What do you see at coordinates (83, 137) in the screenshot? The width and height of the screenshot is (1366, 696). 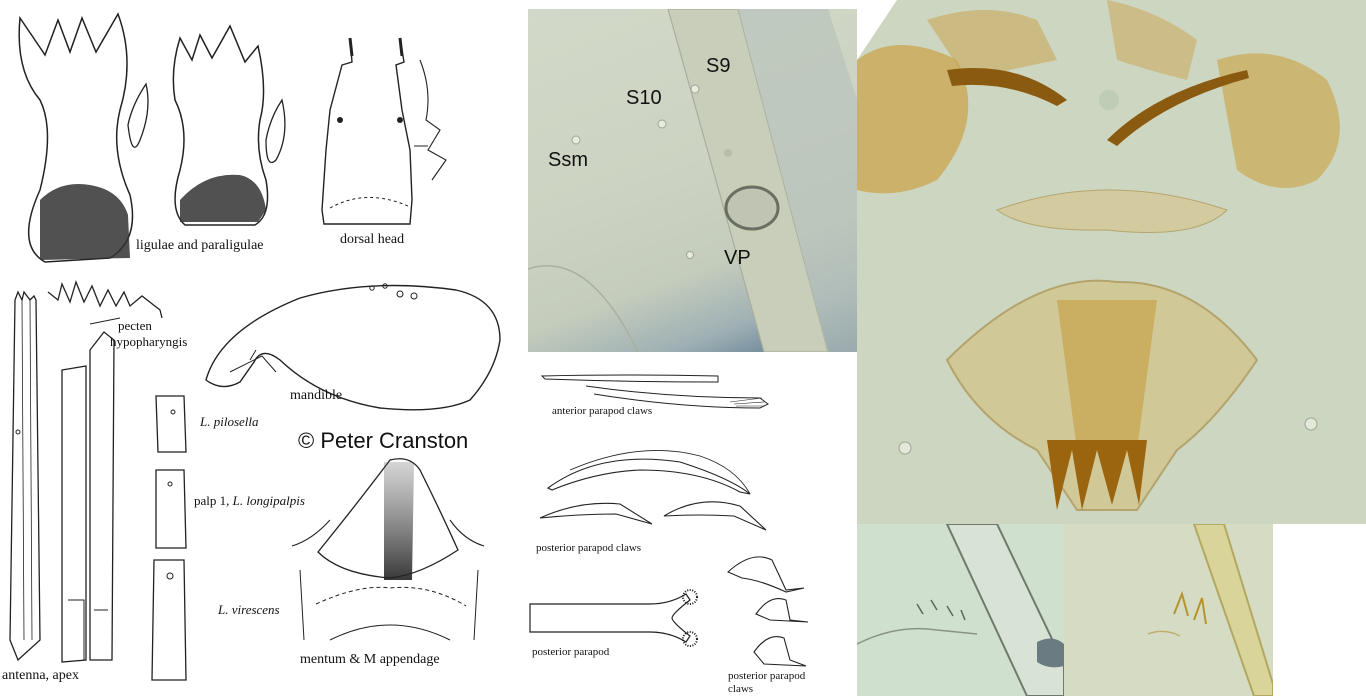 I see `ligula-drawing-large` at bounding box center [83, 137].